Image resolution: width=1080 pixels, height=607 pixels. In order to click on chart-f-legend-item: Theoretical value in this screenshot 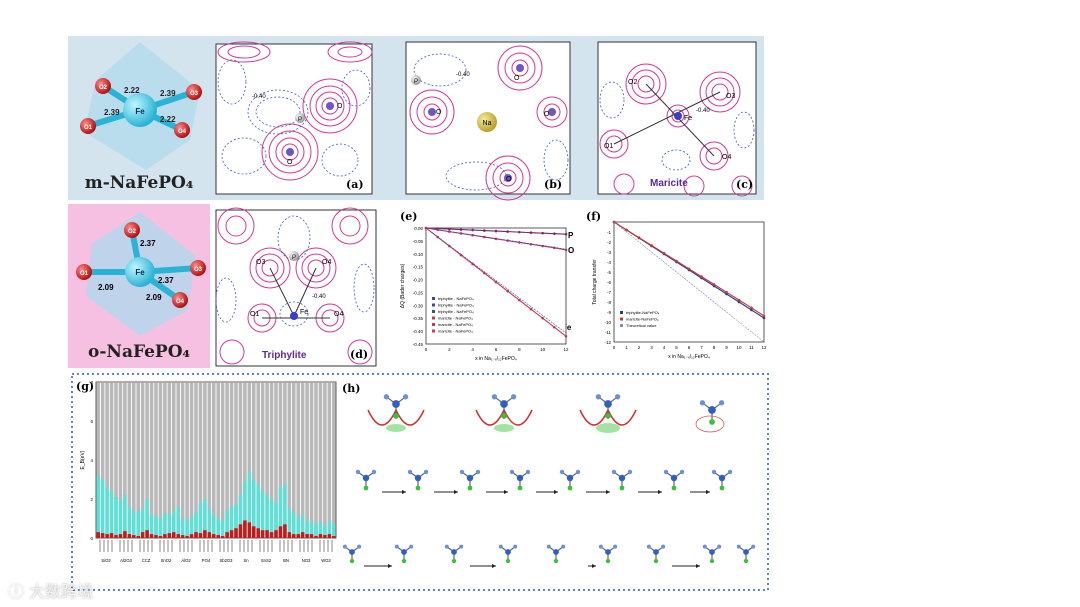, I will do `click(641, 325)`.